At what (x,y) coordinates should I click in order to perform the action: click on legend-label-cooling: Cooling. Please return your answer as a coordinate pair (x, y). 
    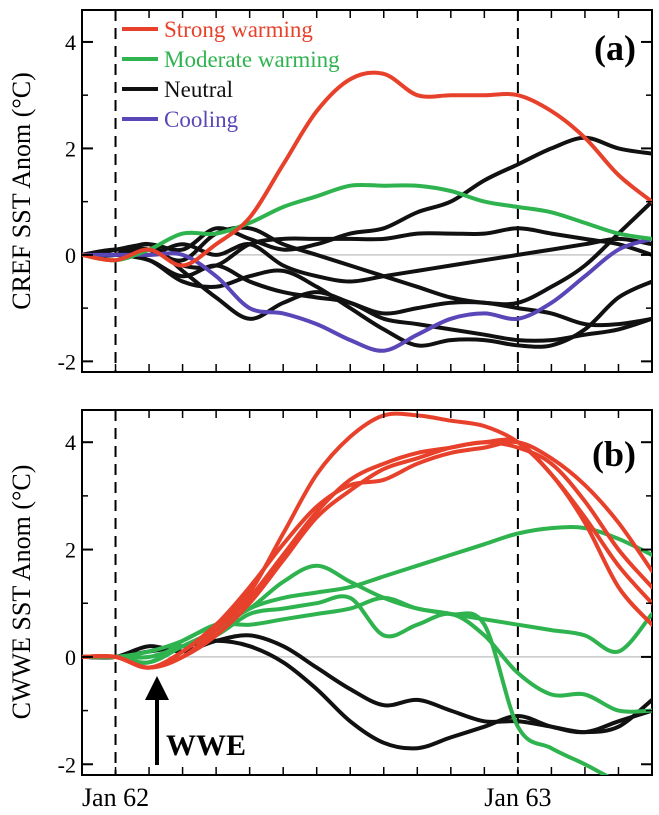
    Looking at the image, I should click on (201, 119).